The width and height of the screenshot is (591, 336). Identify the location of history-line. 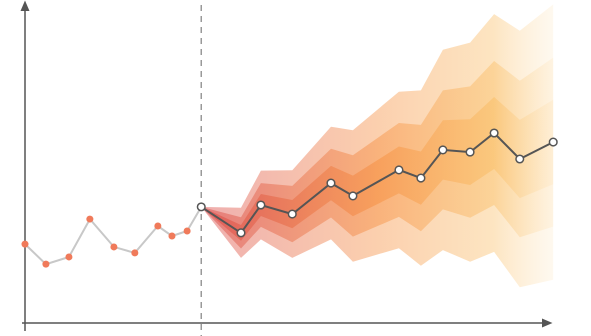
(113, 236).